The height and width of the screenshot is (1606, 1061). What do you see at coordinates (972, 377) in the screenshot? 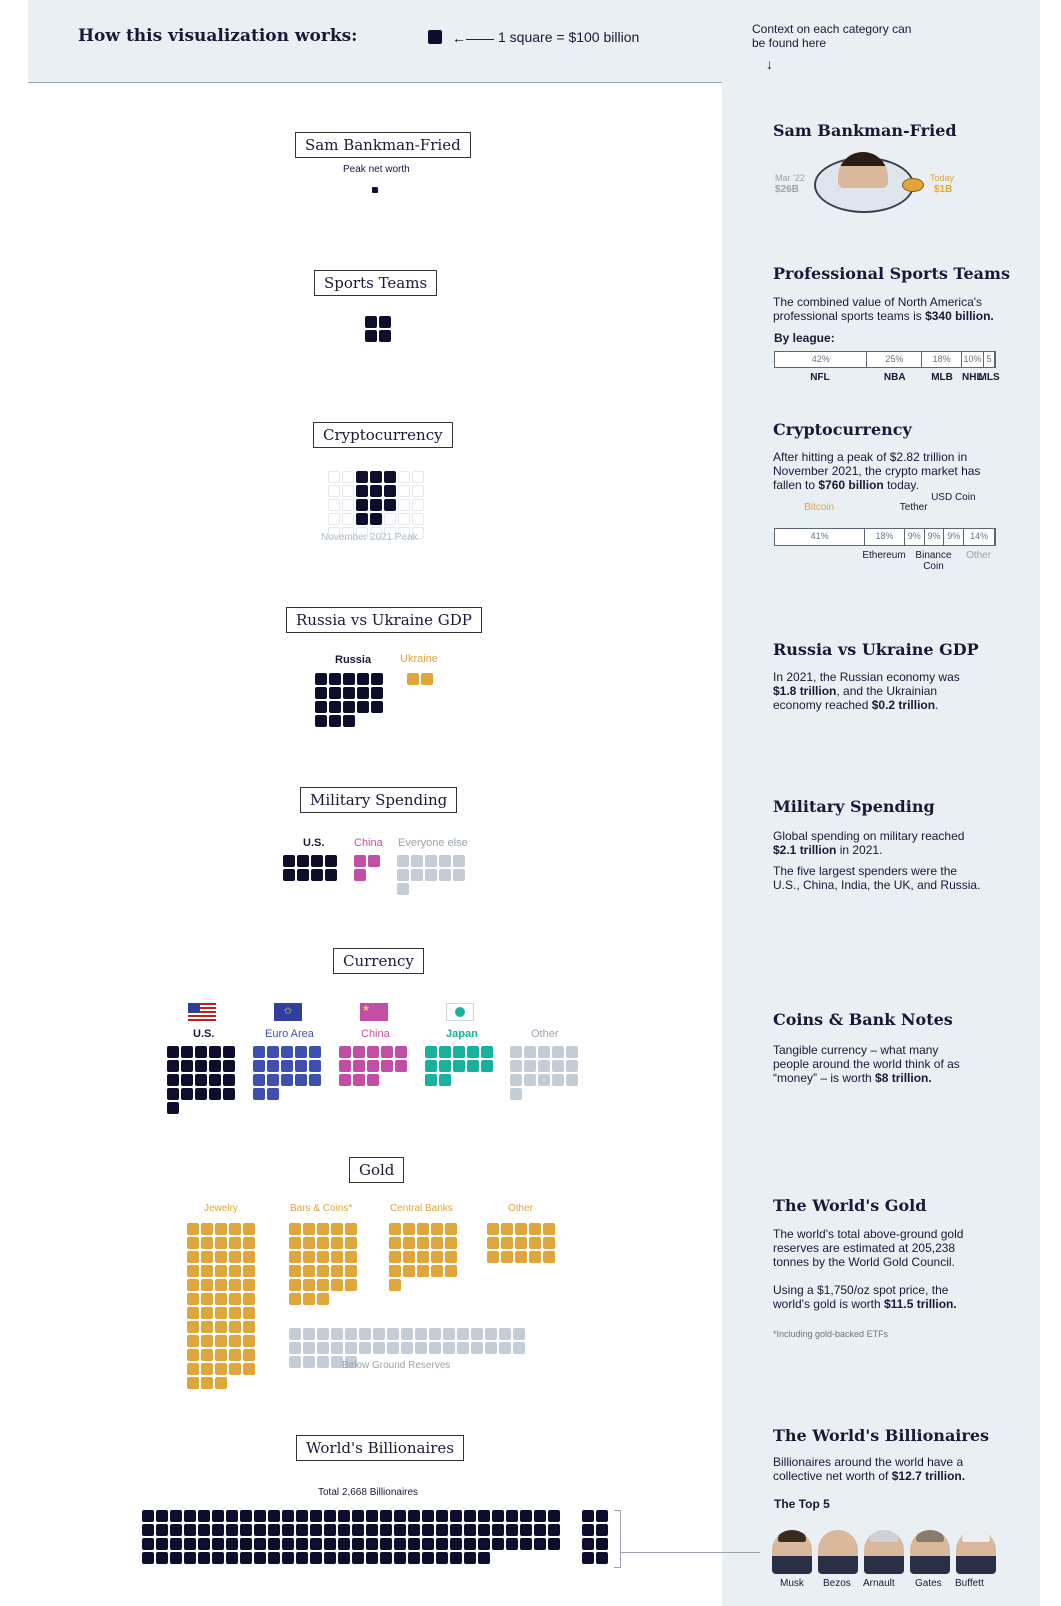
I see `league-label: NHL` at bounding box center [972, 377].